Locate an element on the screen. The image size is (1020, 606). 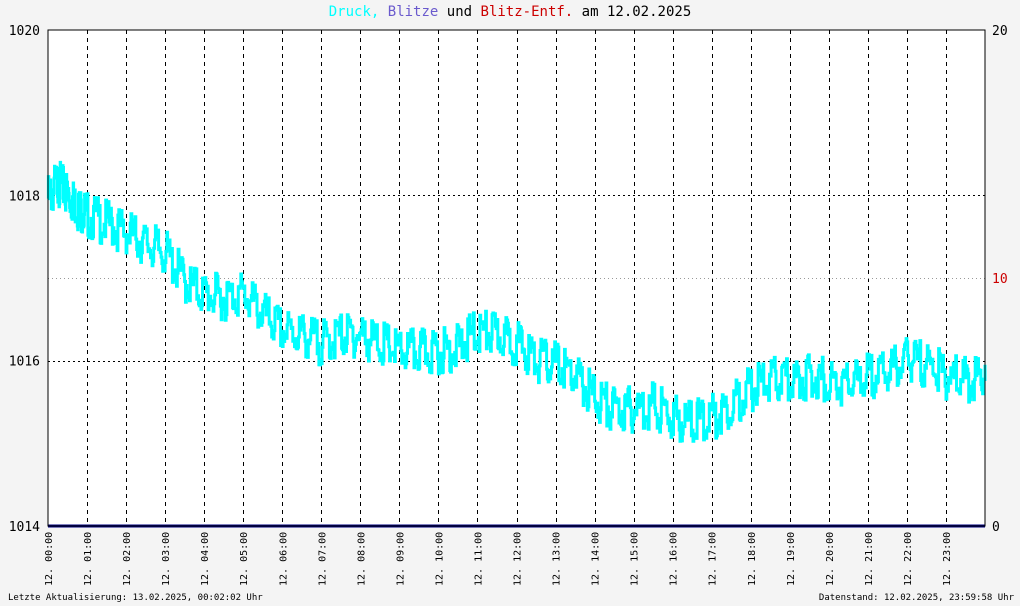
x-tick-label: 12. 15:00 is located at coordinates (635, 559).